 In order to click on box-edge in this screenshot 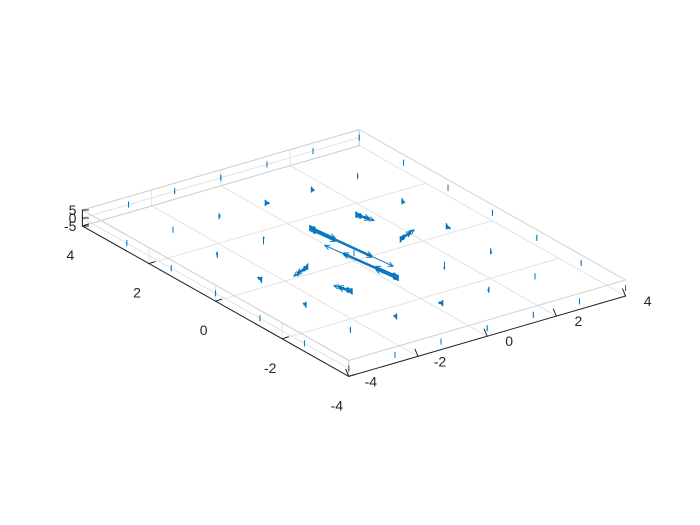, I will do `click(487, 320)`.